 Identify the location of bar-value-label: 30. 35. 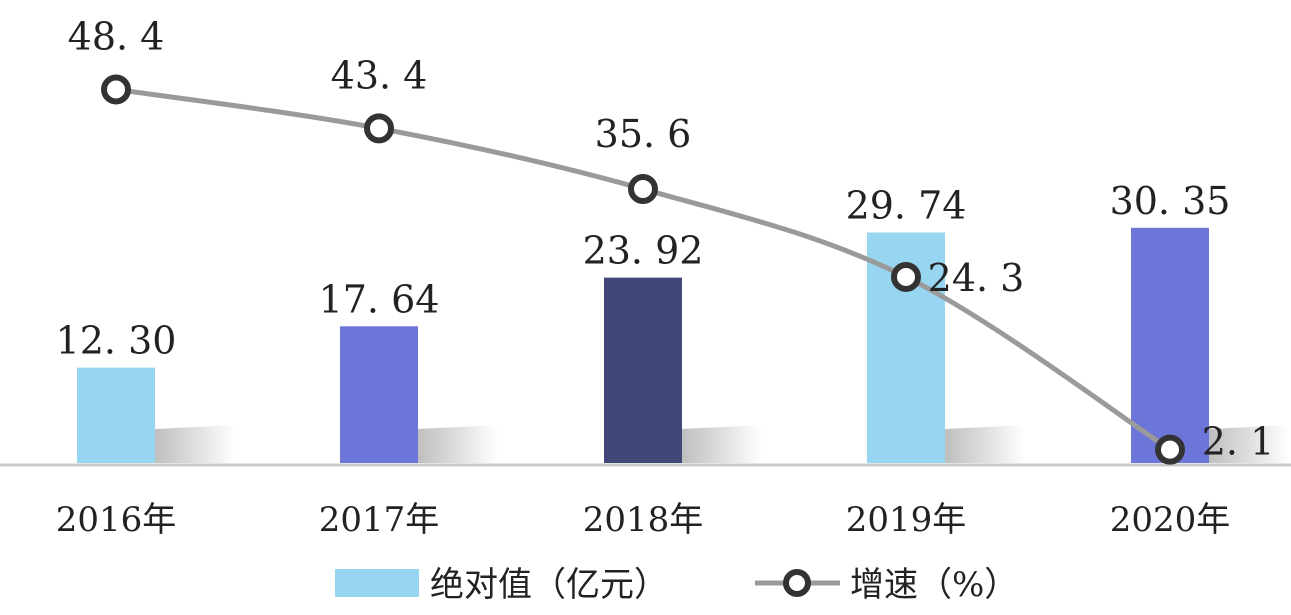
(1170, 201).